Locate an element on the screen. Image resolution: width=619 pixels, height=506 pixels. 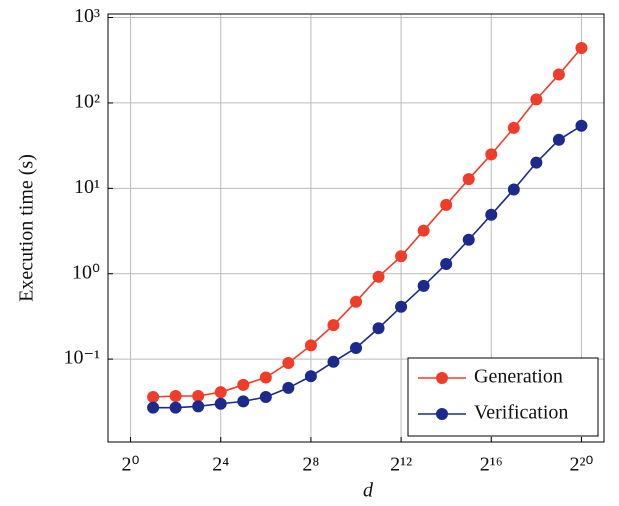
y-tick-label: 10² is located at coordinates (87, 102).